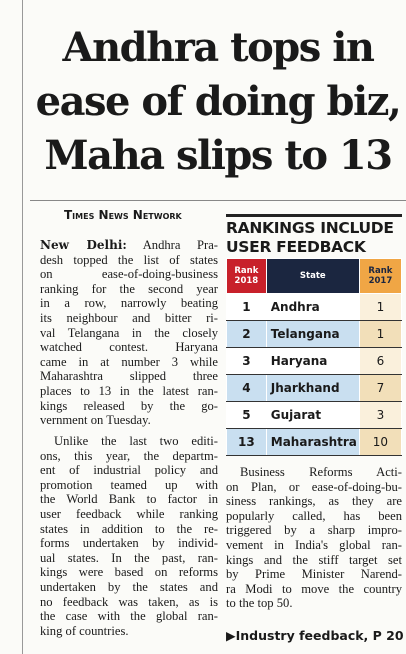  I want to click on text: the World Bank to factor in, so click(129, 499).